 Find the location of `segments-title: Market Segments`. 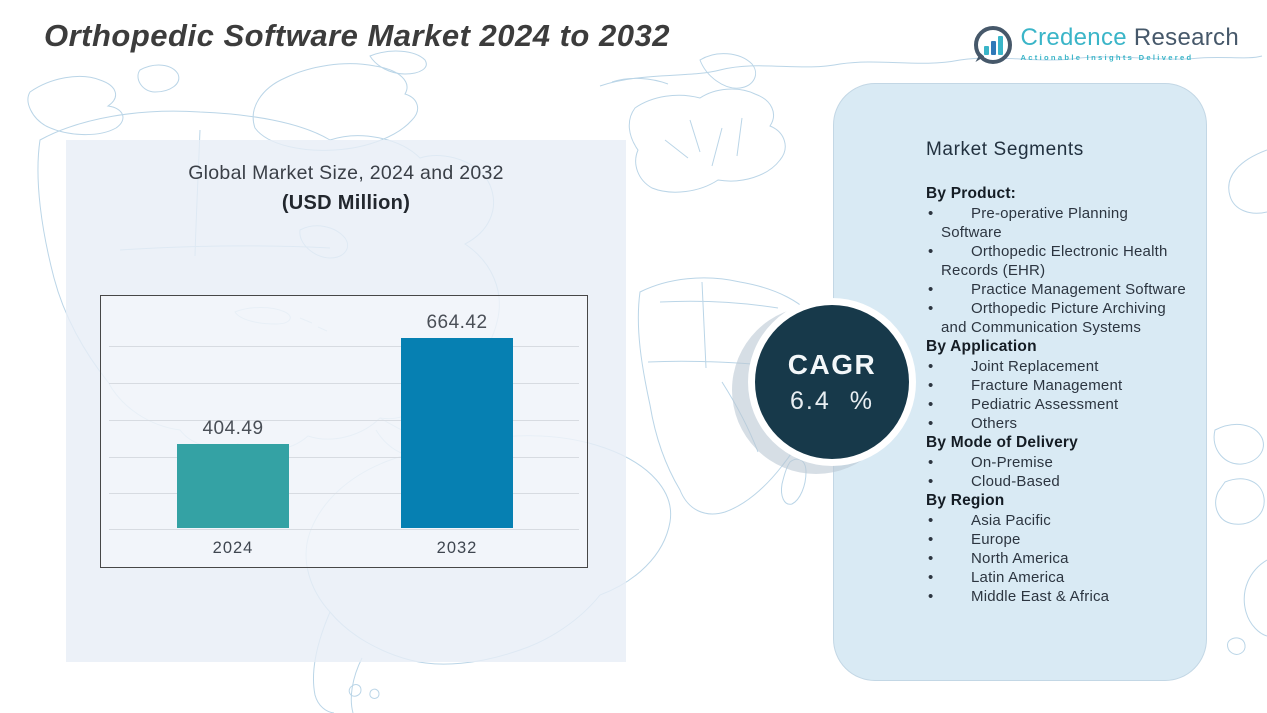

segments-title: Market Segments is located at coordinates (1005, 149).